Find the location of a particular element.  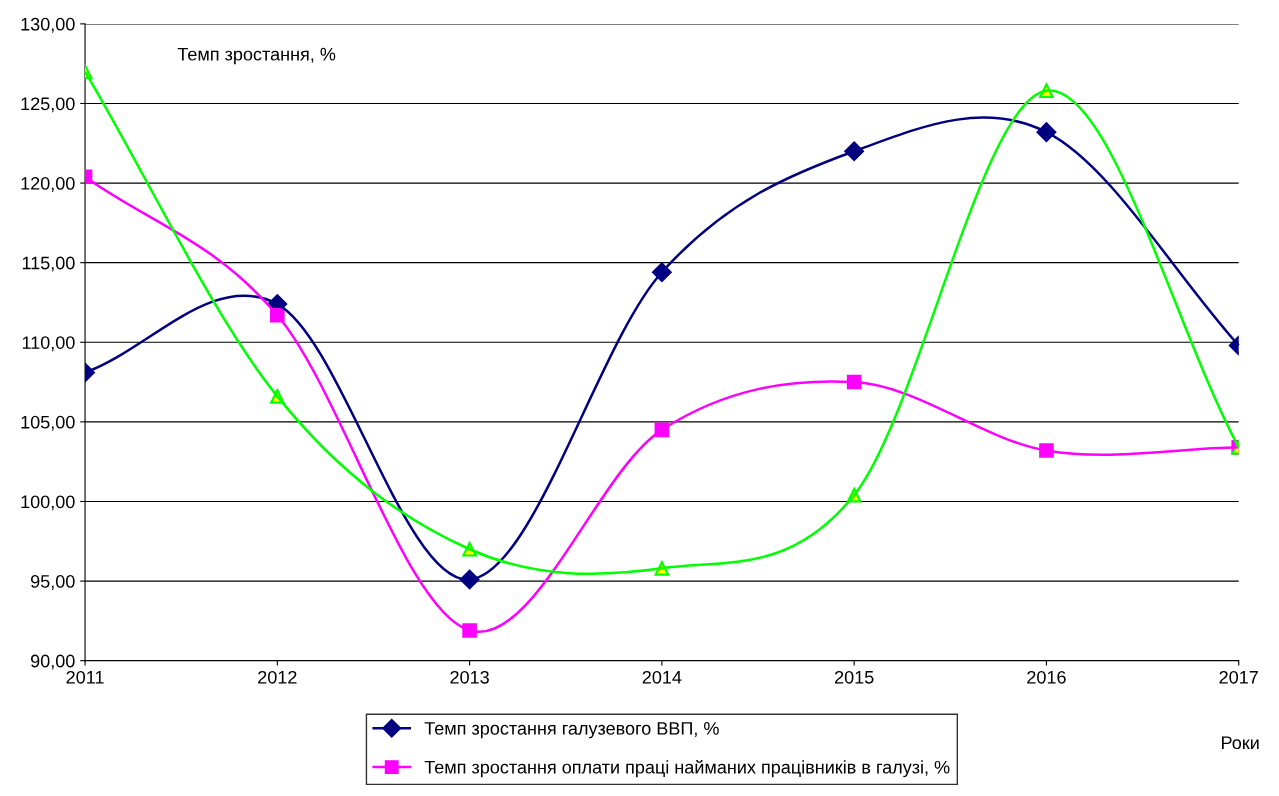

y-tick-label: 95,00 is located at coordinates (53, 582).